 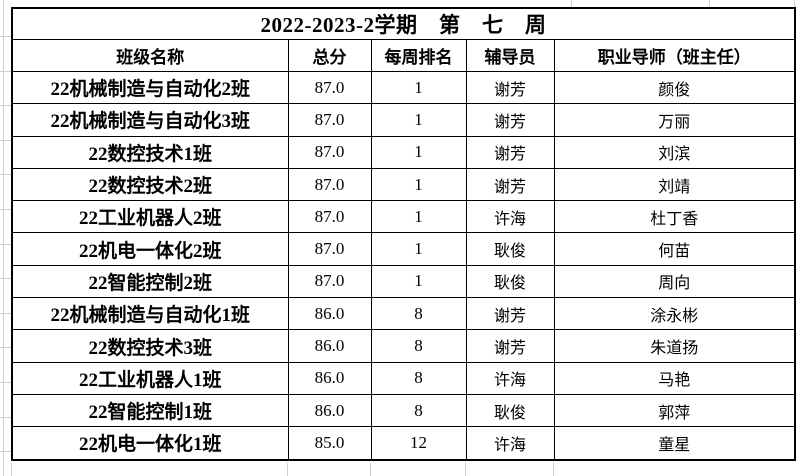 I want to click on cell-class_name: 22智能控制1班, so click(x=150, y=410).